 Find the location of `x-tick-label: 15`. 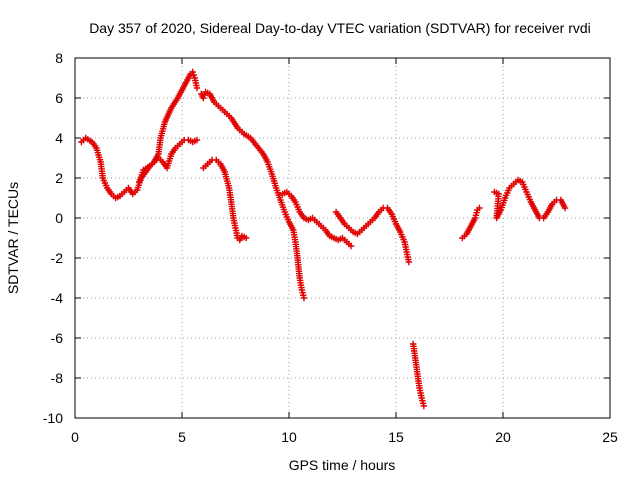

x-tick-label: 15 is located at coordinates (396, 437).